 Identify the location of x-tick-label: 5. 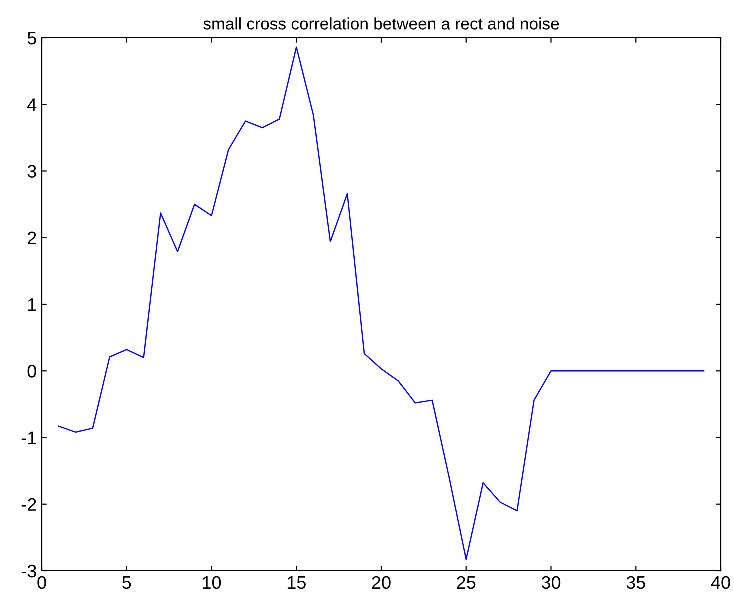
(127, 583).